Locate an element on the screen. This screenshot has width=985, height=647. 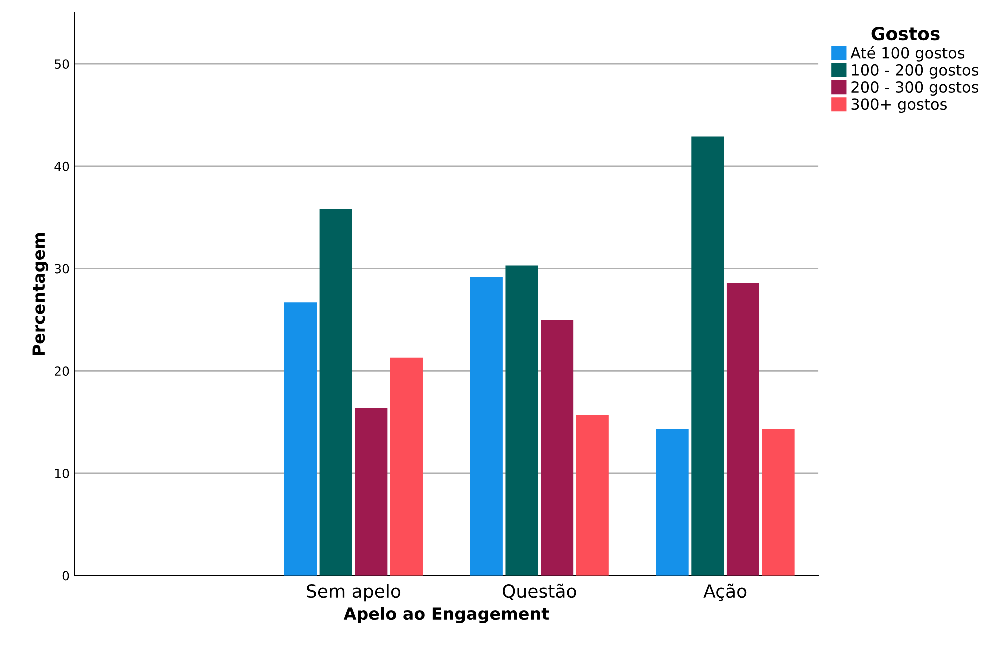
y-tick-label: 30 is located at coordinates (62, 269).